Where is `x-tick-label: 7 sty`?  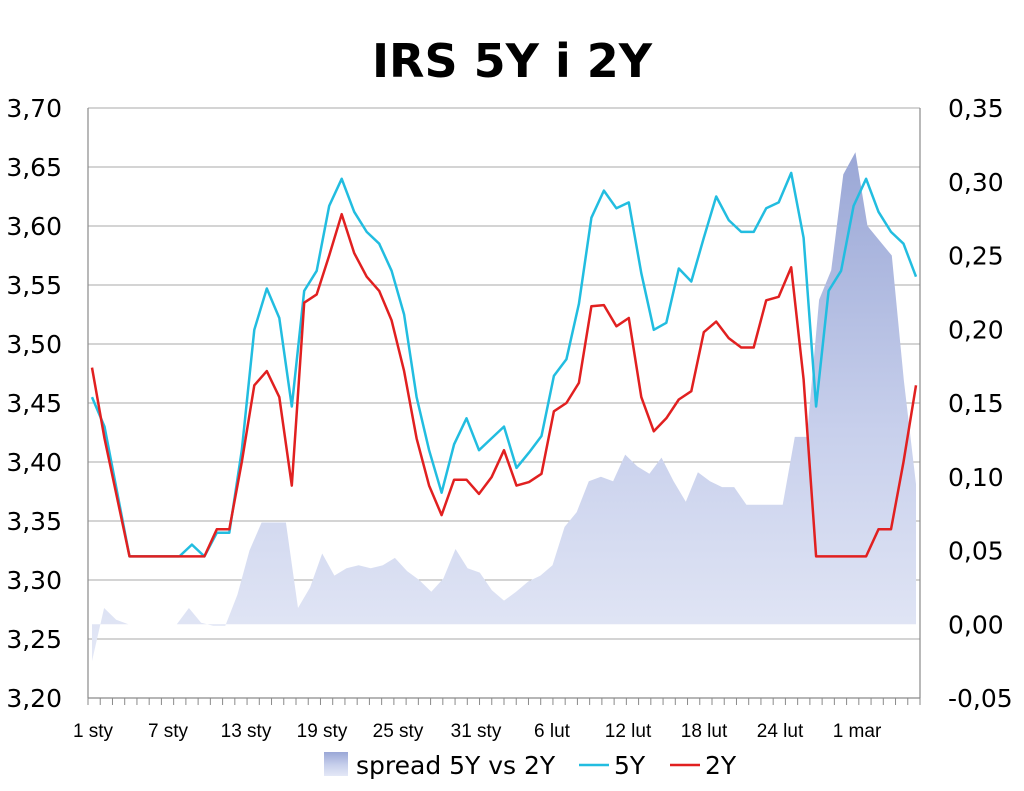
x-tick-label: 7 sty is located at coordinates (168, 731).